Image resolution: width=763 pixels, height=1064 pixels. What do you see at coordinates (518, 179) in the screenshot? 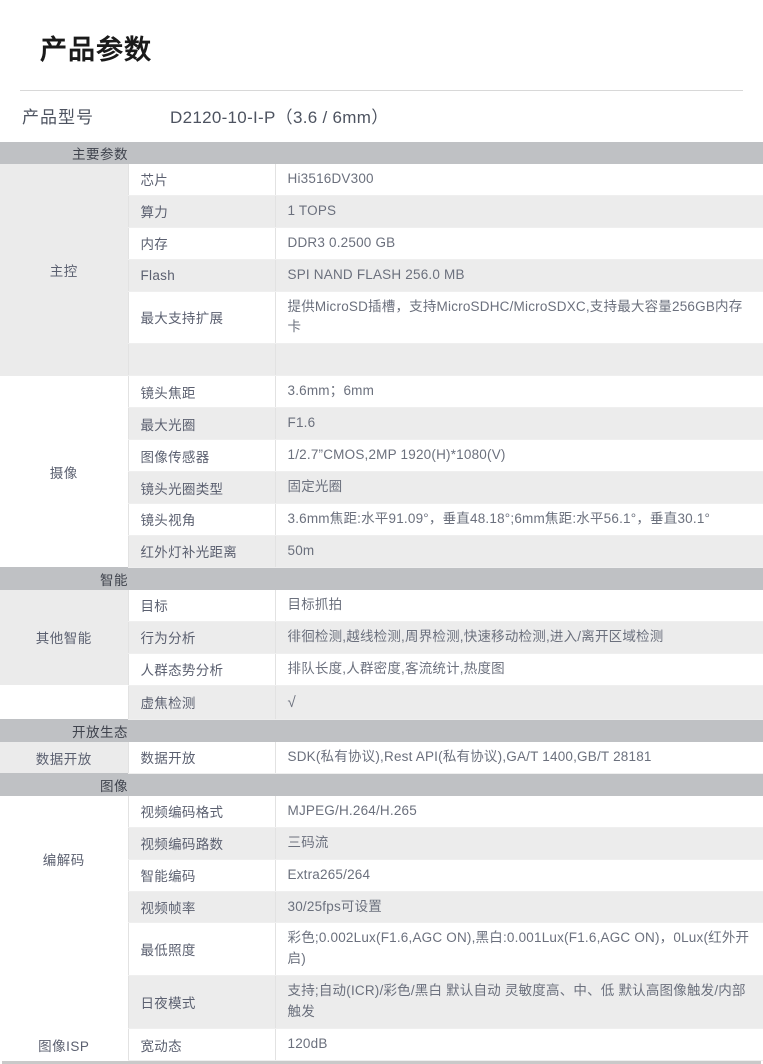
I see `param-value: Hi3516DV300` at bounding box center [518, 179].